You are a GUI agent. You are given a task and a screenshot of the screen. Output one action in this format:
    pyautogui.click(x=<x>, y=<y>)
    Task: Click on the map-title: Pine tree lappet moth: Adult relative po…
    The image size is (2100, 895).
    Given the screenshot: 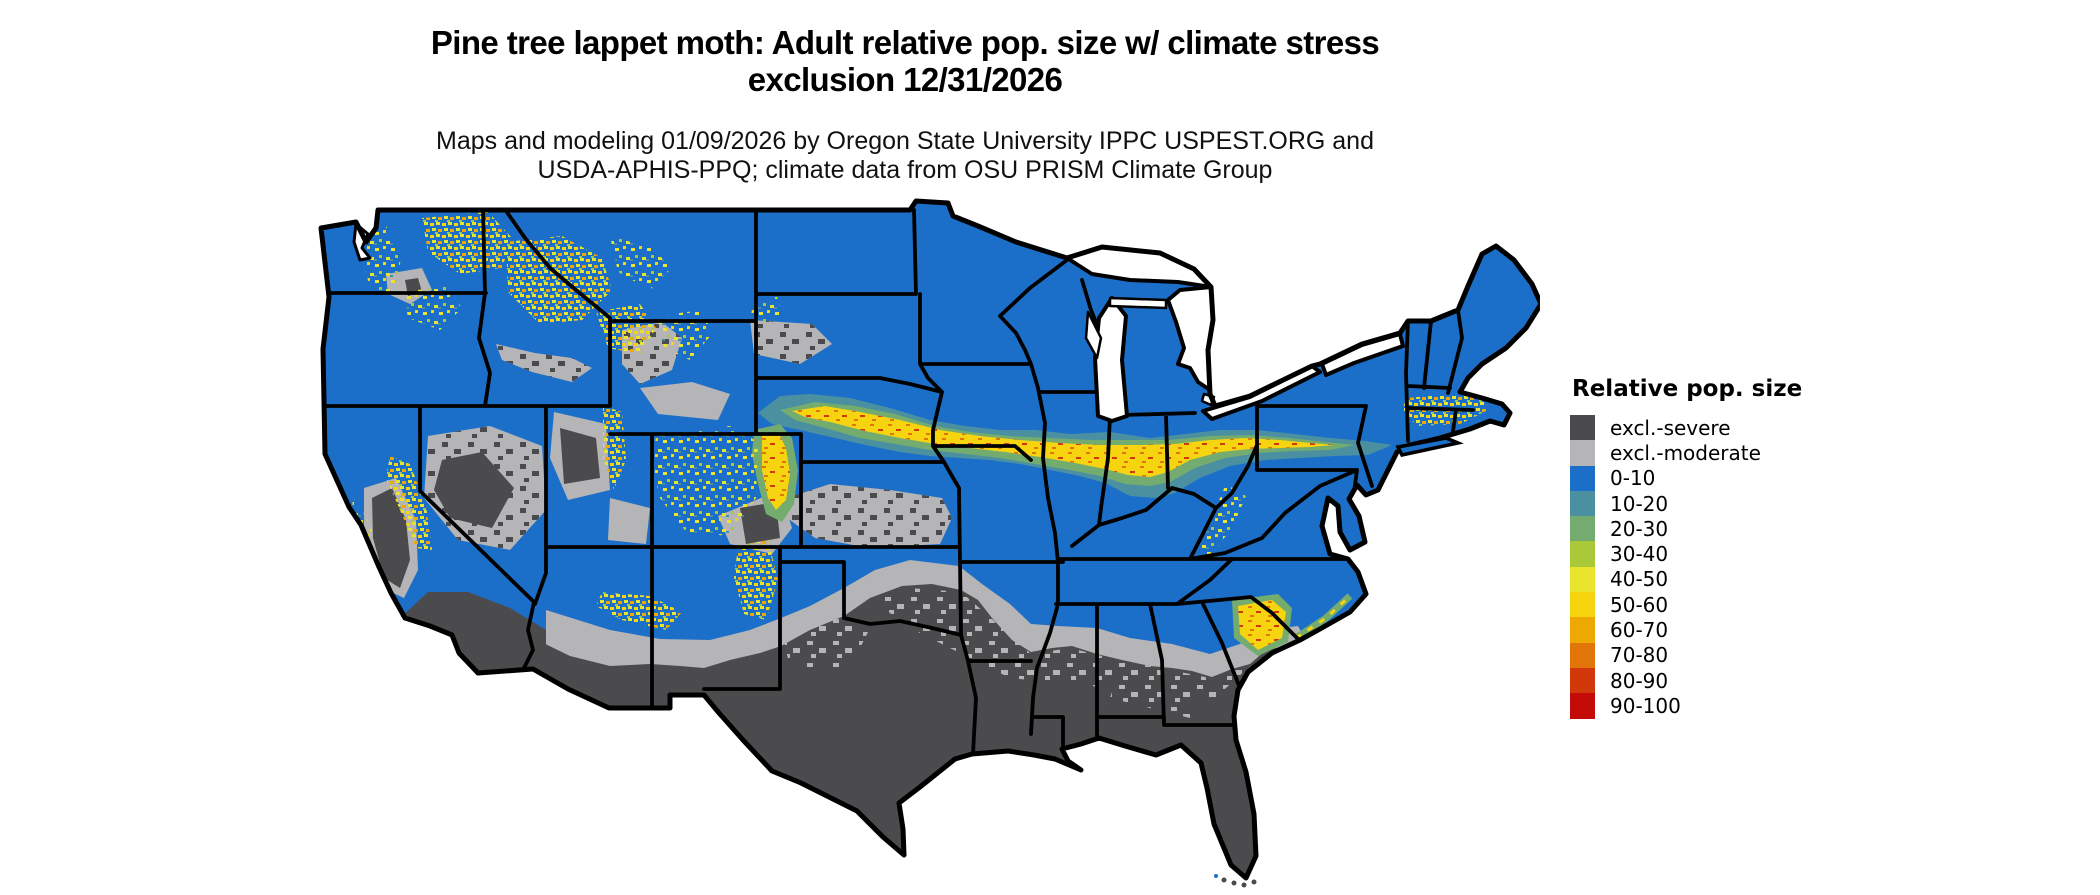 What is the action you would take?
    pyautogui.click(x=905, y=61)
    